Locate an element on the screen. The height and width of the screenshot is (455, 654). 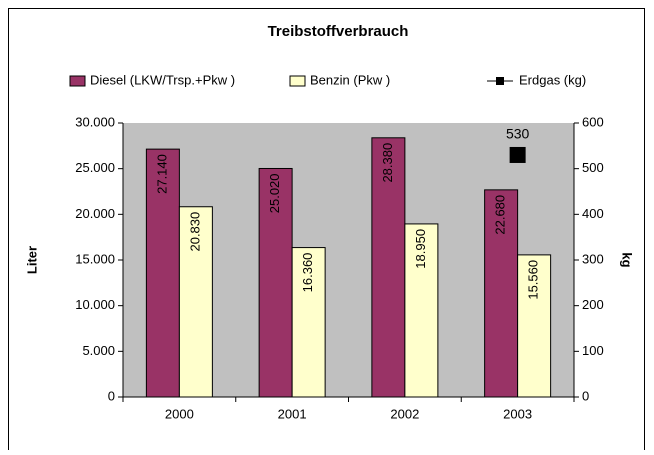
bar-value-label: 27.140 is located at coordinates (161, 174).